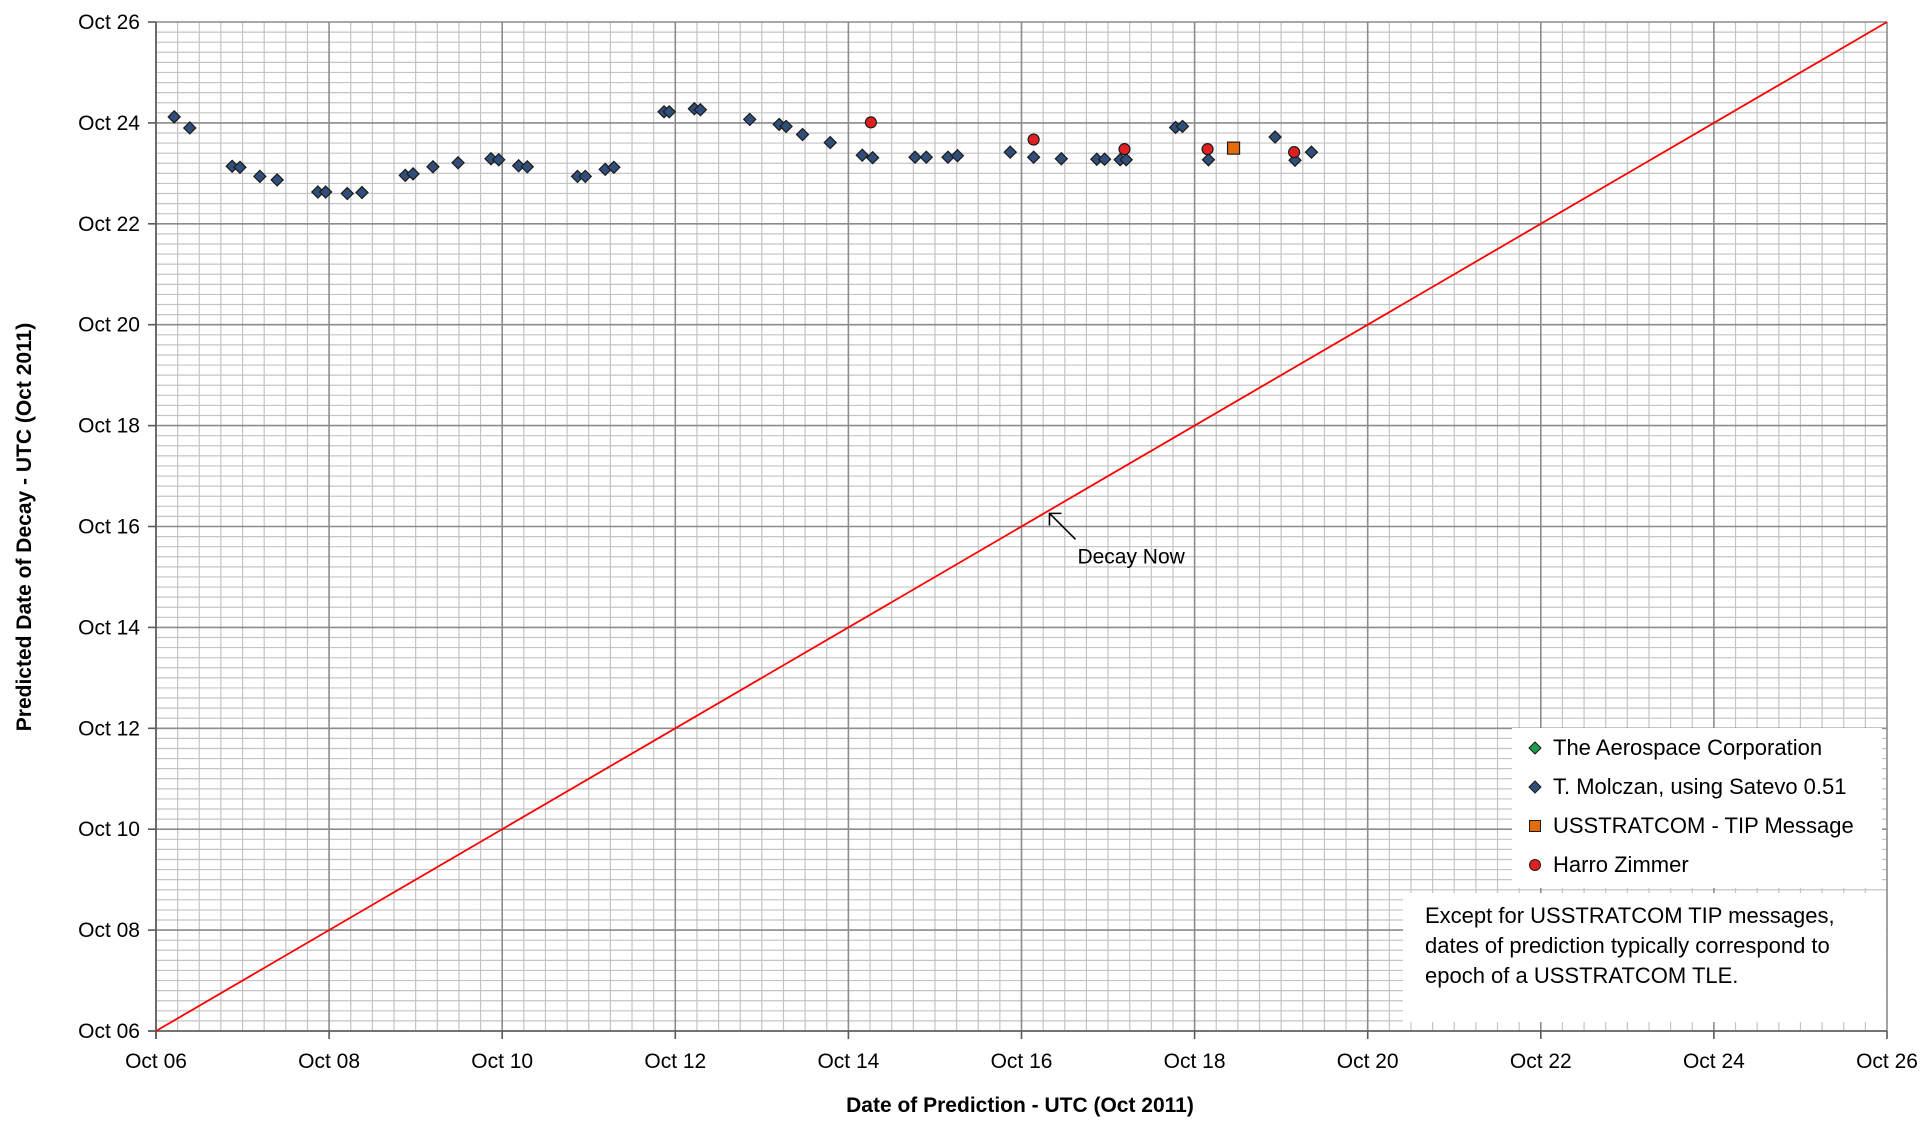 This screenshot has height=1123, width=1924. What do you see at coordinates (848, 1061) in the screenshot?
I see `x-tick-label: Oct 14` at bounding box center [848, 1061].